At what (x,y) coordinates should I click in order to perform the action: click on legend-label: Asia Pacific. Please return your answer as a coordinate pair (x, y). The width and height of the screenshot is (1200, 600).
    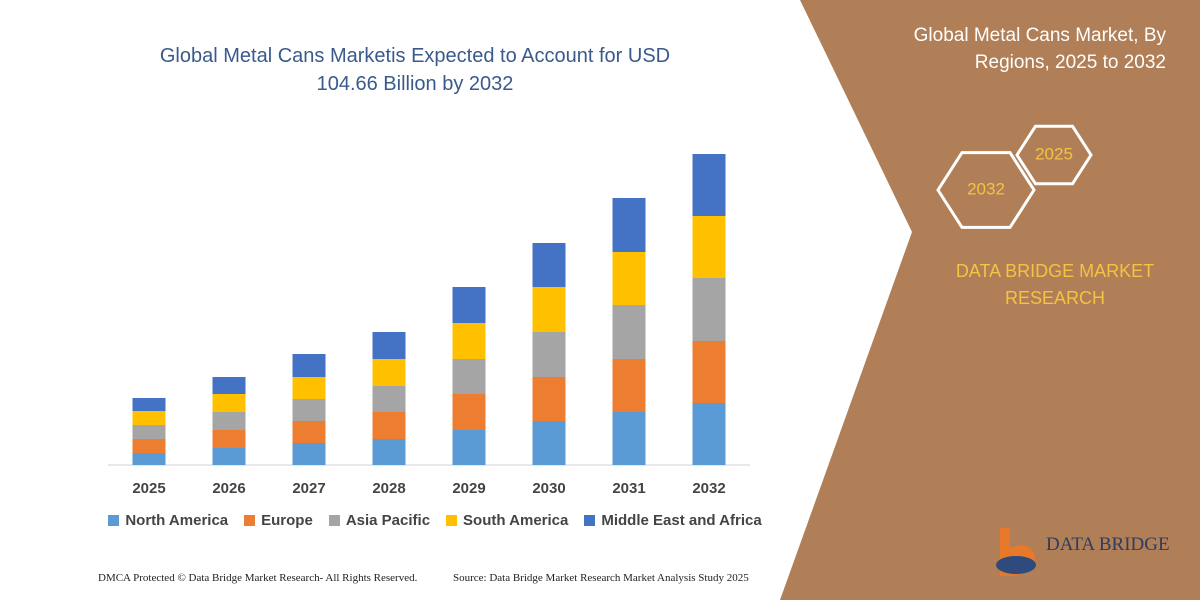
    Looking at the image, I should click on (388, 520).